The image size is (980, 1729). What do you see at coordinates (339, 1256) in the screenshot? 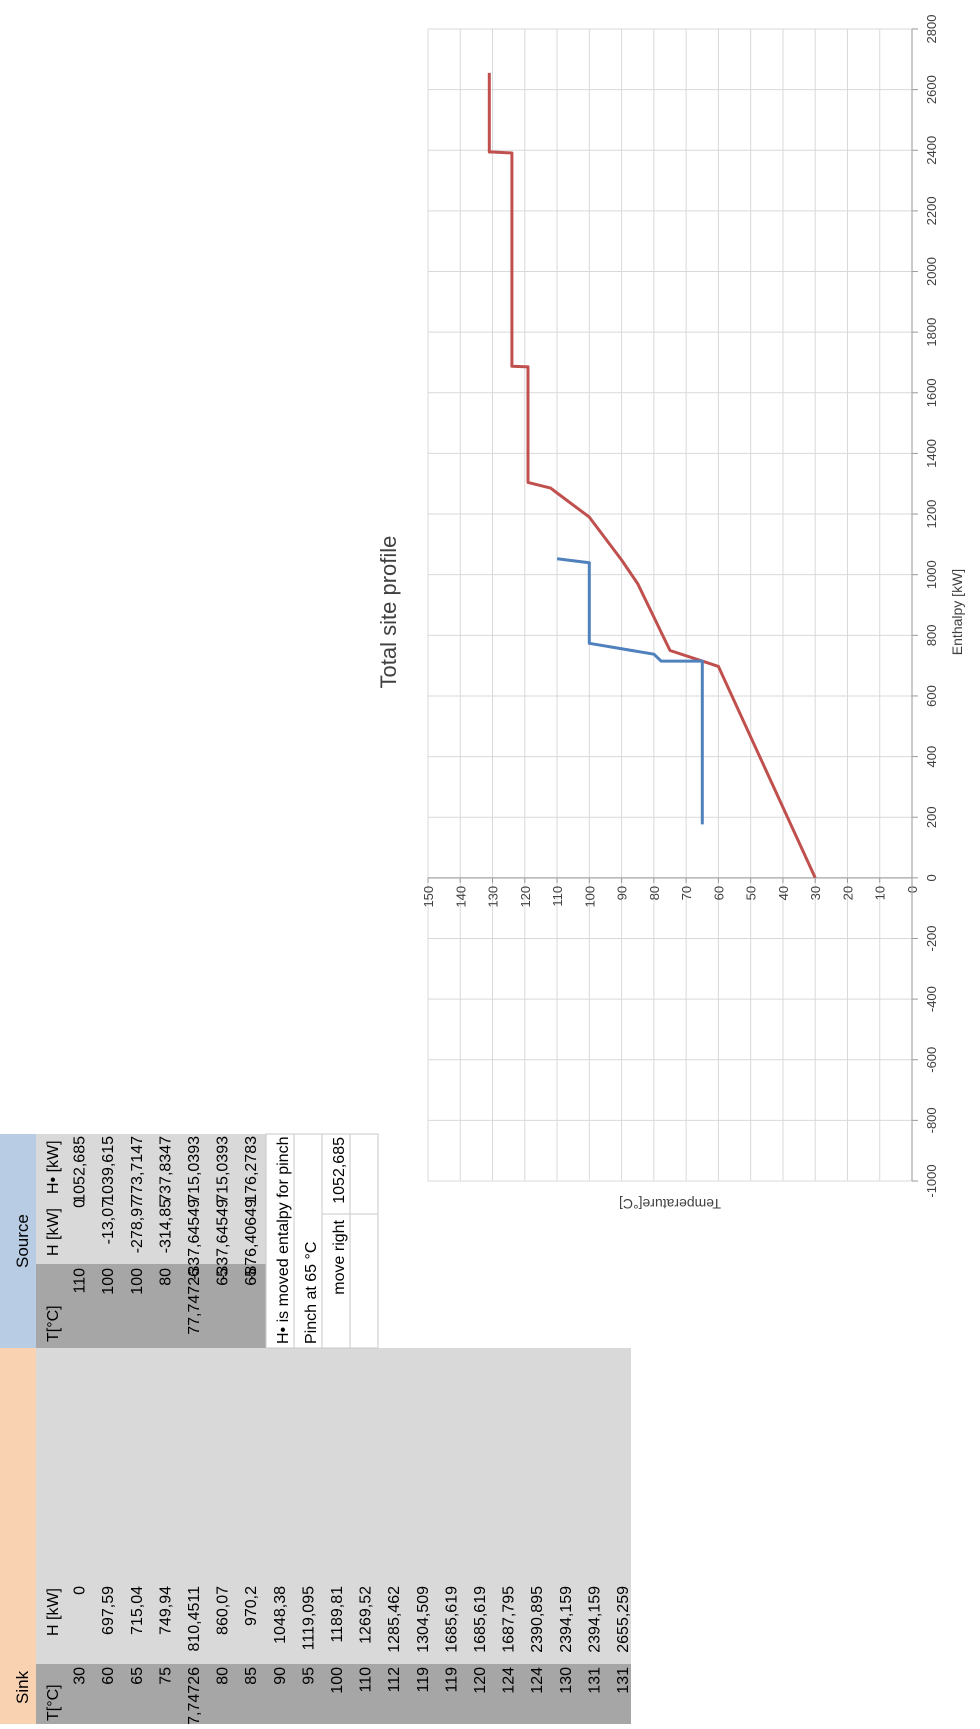
I see `move-right-label: move right` at bounding box center [339, 1256].